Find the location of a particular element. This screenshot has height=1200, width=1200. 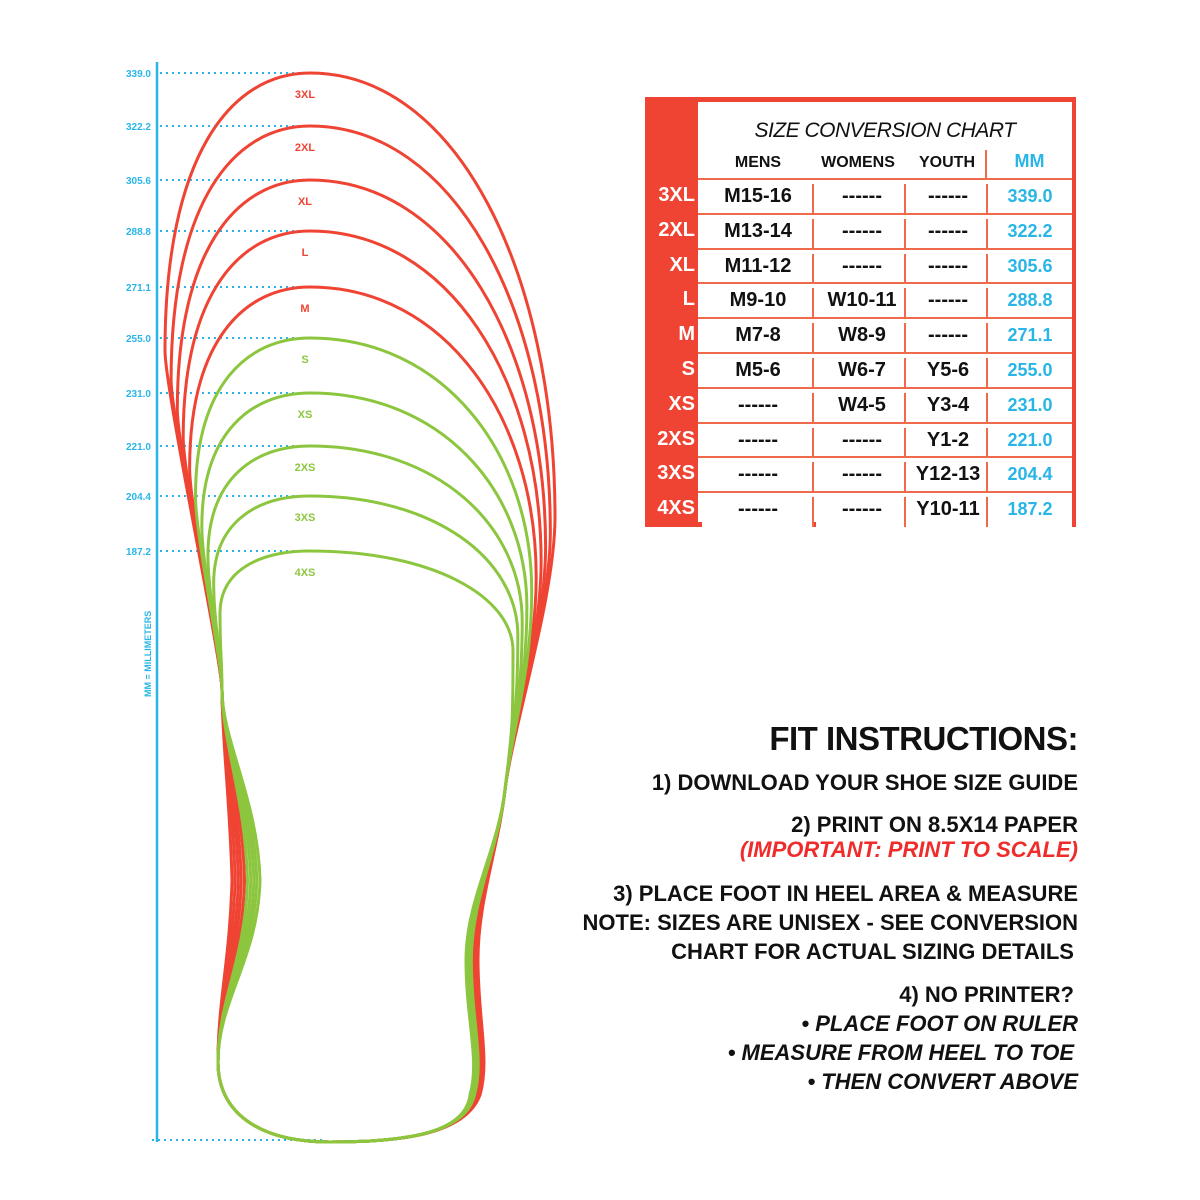

outline-label-2xl: 2XL is located at coordinates (305, 148).